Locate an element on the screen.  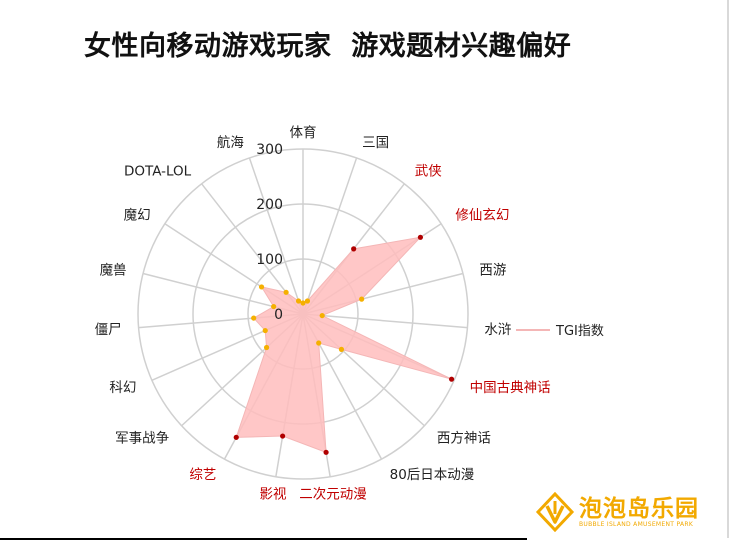
axis-label-18: 航海 is located at coordinates (230, 143).